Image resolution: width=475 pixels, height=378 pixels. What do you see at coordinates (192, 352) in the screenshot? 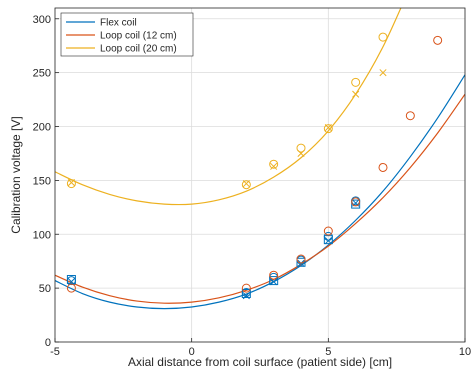
I see `x-tick-label: 0` at bounding box center [192, 352].